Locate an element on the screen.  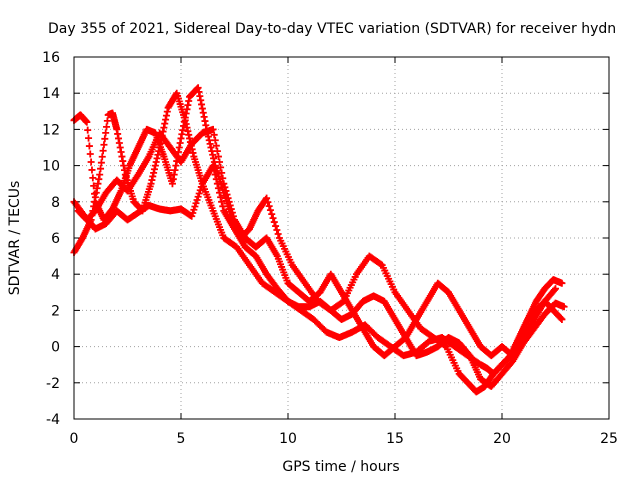
y-tick-label: 2 is located at coordinates (55, 311).